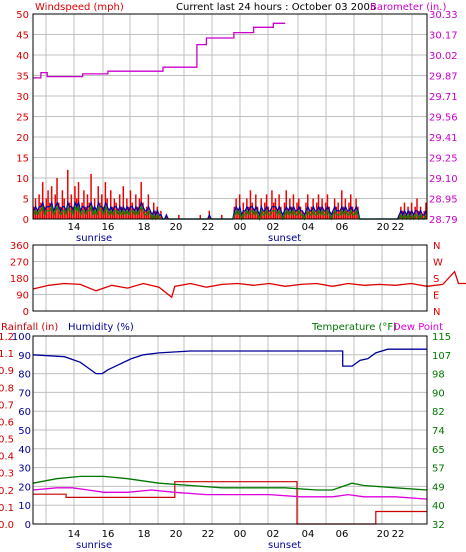 The height and width of the screenshot is (552, 466). Describe the element at coordinates (24, 469) in the screenshot. I see `humidity-tick: 30` at that location.